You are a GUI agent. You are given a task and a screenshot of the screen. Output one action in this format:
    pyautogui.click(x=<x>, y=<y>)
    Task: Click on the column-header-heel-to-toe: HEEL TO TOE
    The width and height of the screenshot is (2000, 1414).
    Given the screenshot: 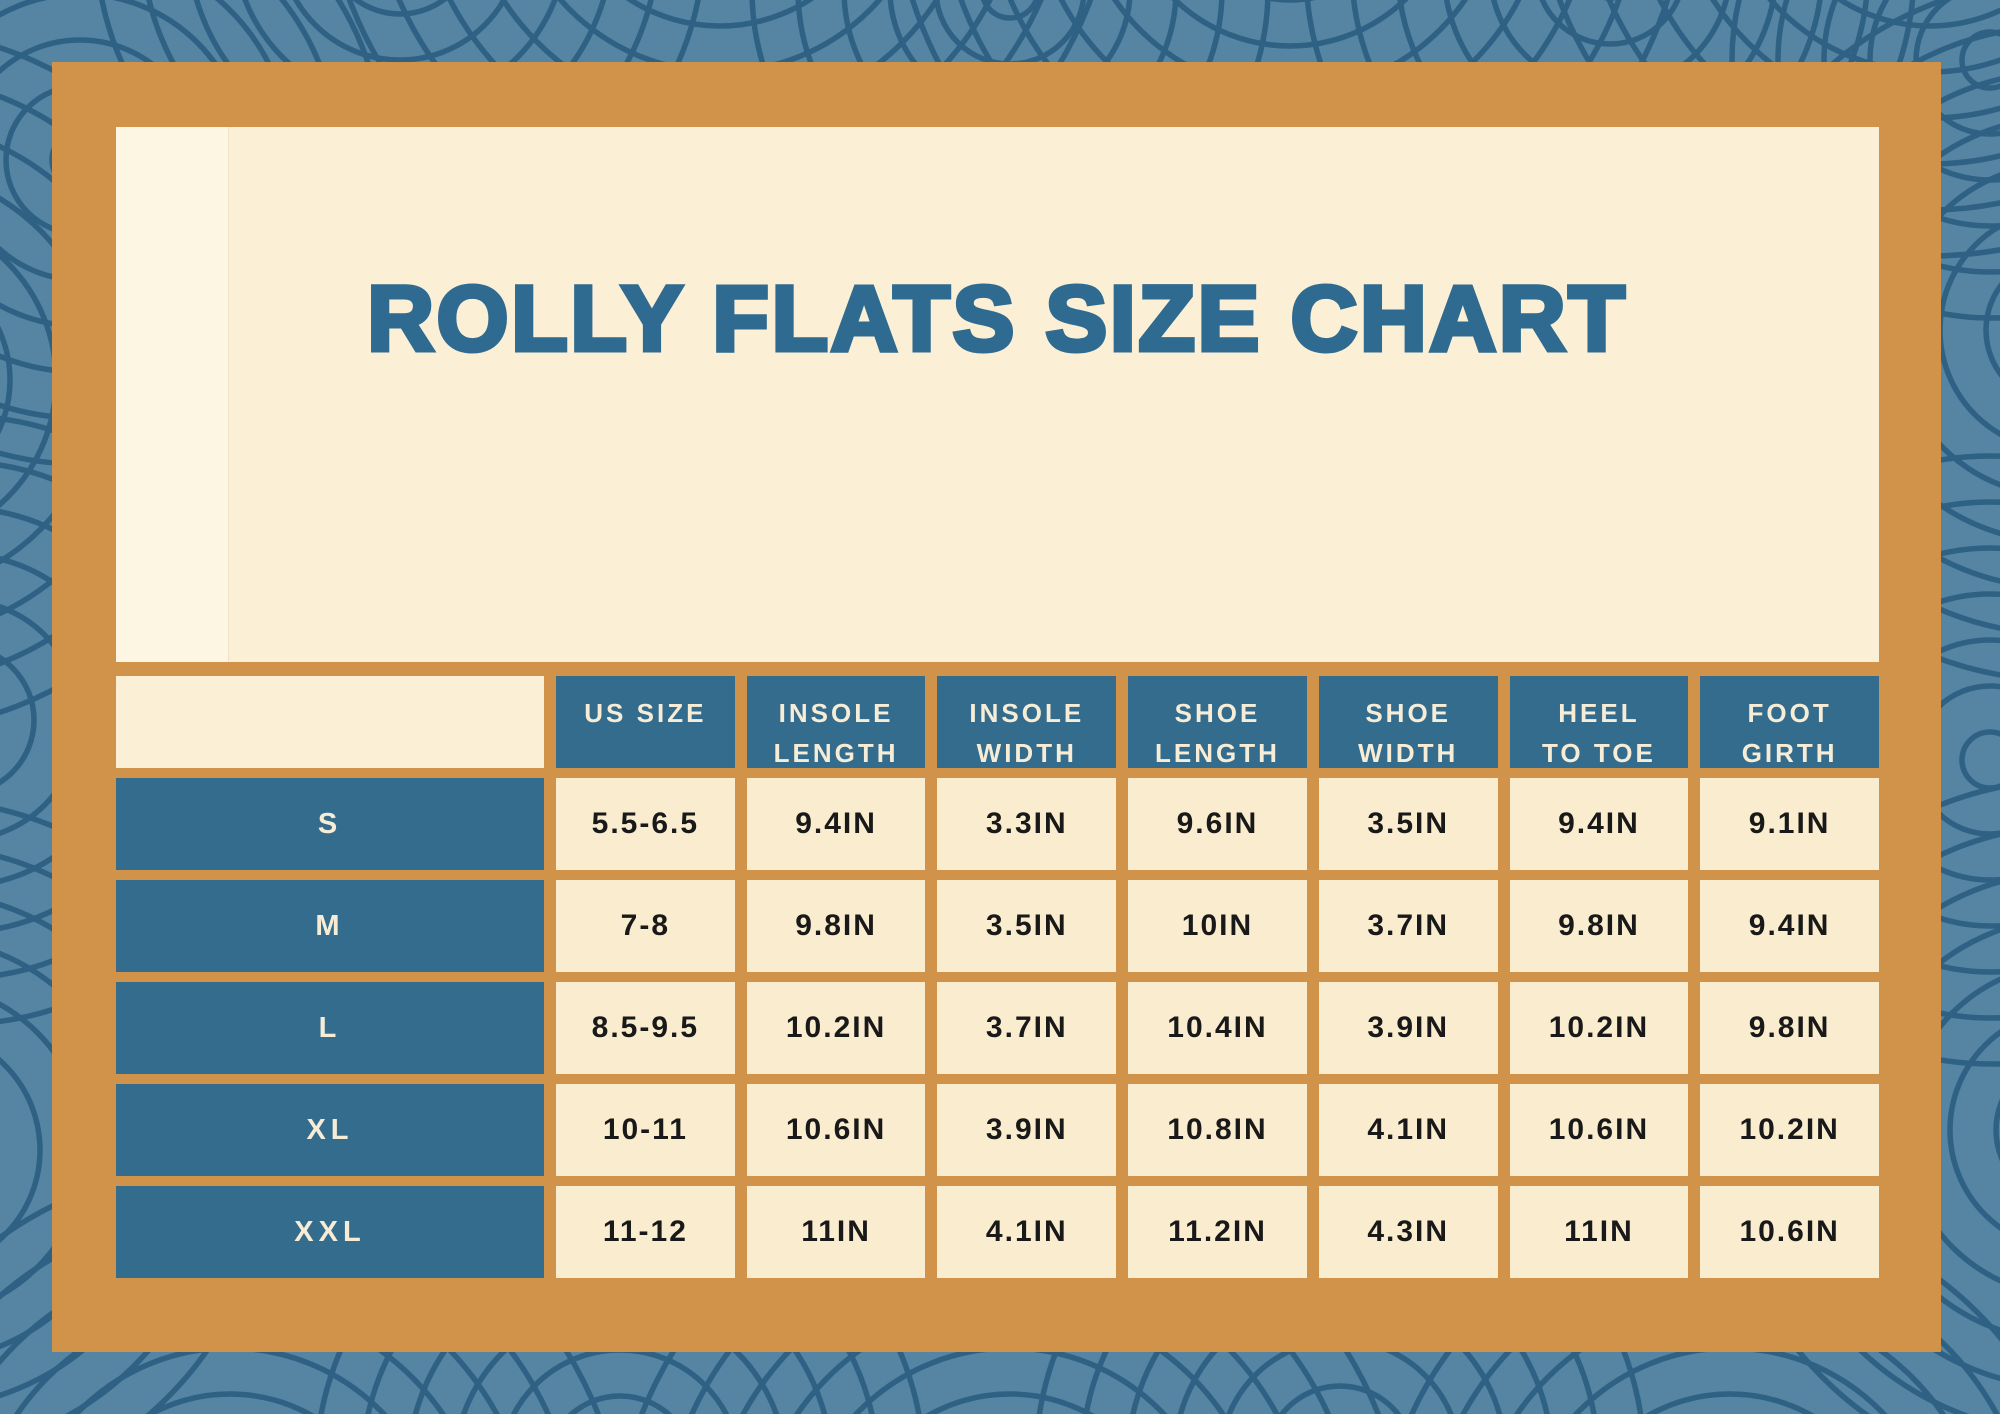 What is the action you would take?
    pyautogui.click(x=1599, y=722)
    